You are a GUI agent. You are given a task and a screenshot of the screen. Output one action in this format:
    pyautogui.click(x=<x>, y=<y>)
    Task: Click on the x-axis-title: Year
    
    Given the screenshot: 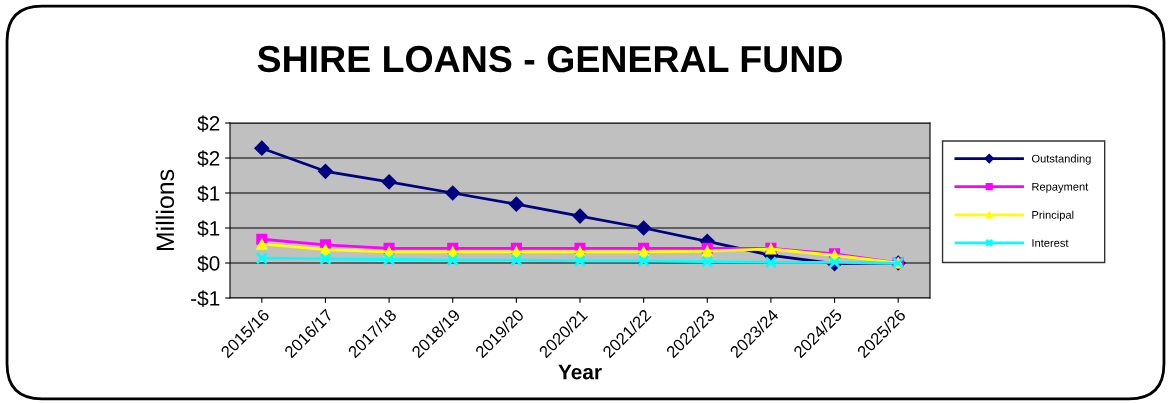 What is the action you would take?
    pyautogui.click(x=580, y=372)
    